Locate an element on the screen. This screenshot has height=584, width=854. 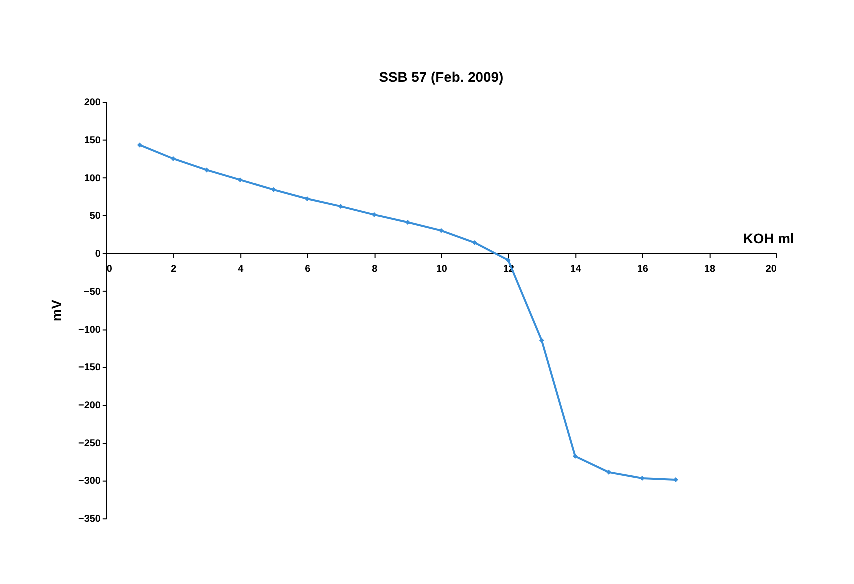
y-tick-label: 50 is located at coordinates (96, 216).